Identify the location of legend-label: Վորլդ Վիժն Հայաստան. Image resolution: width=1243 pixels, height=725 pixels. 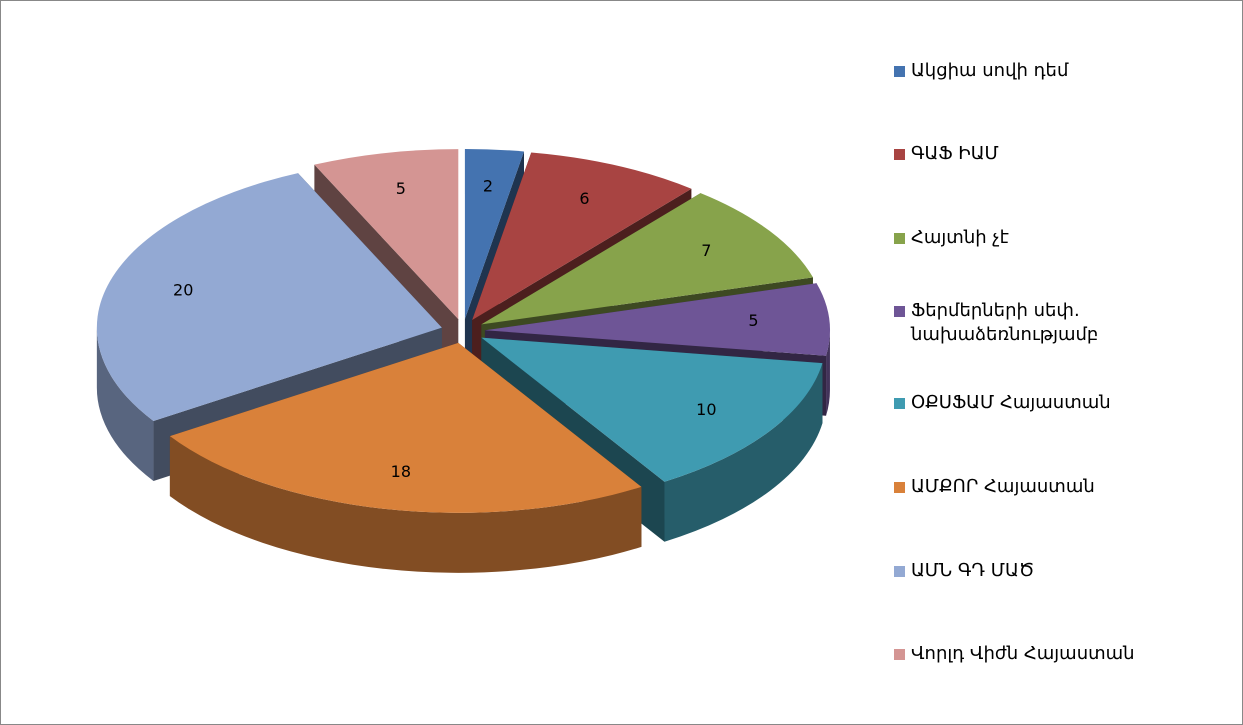
(1023, 653).